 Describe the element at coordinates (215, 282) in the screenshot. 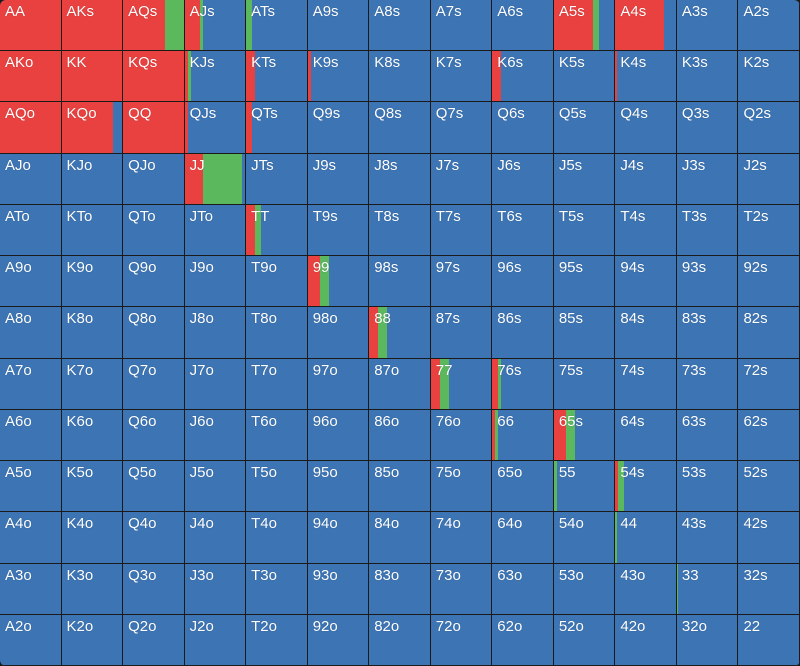

I see `hand-cell: J9o` at that location.